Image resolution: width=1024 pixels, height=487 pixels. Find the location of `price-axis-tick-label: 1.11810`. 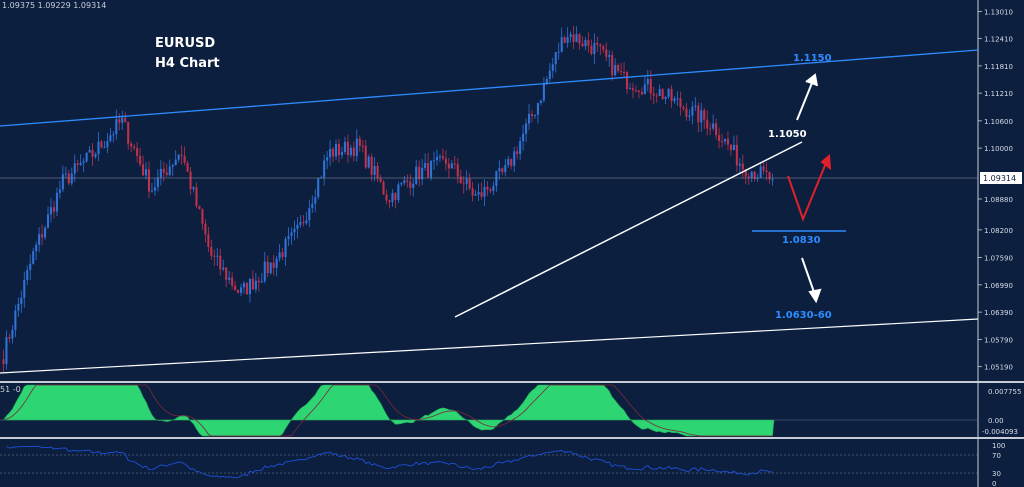

price-axis-tick-label: 1.11810 is located at coordinates (998, 67).